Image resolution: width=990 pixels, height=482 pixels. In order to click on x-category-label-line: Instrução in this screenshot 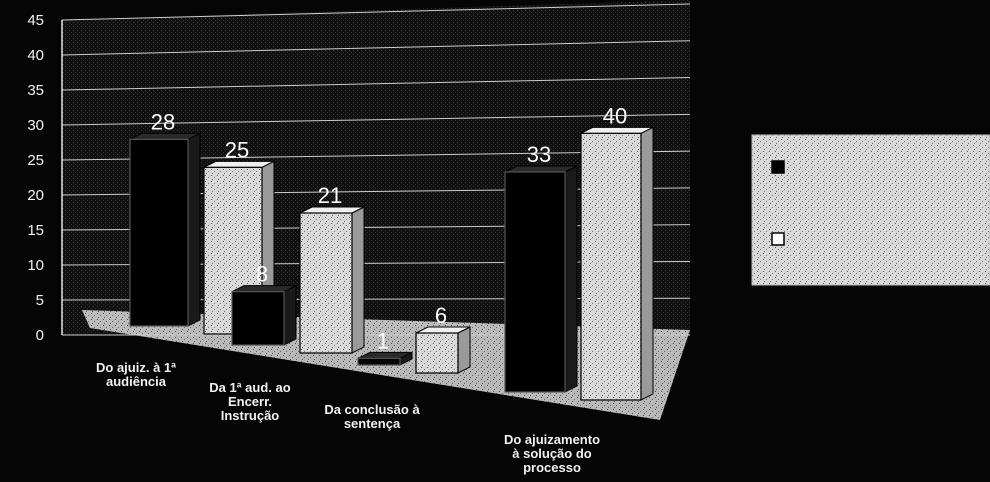, I will do `click(250, 415)`.